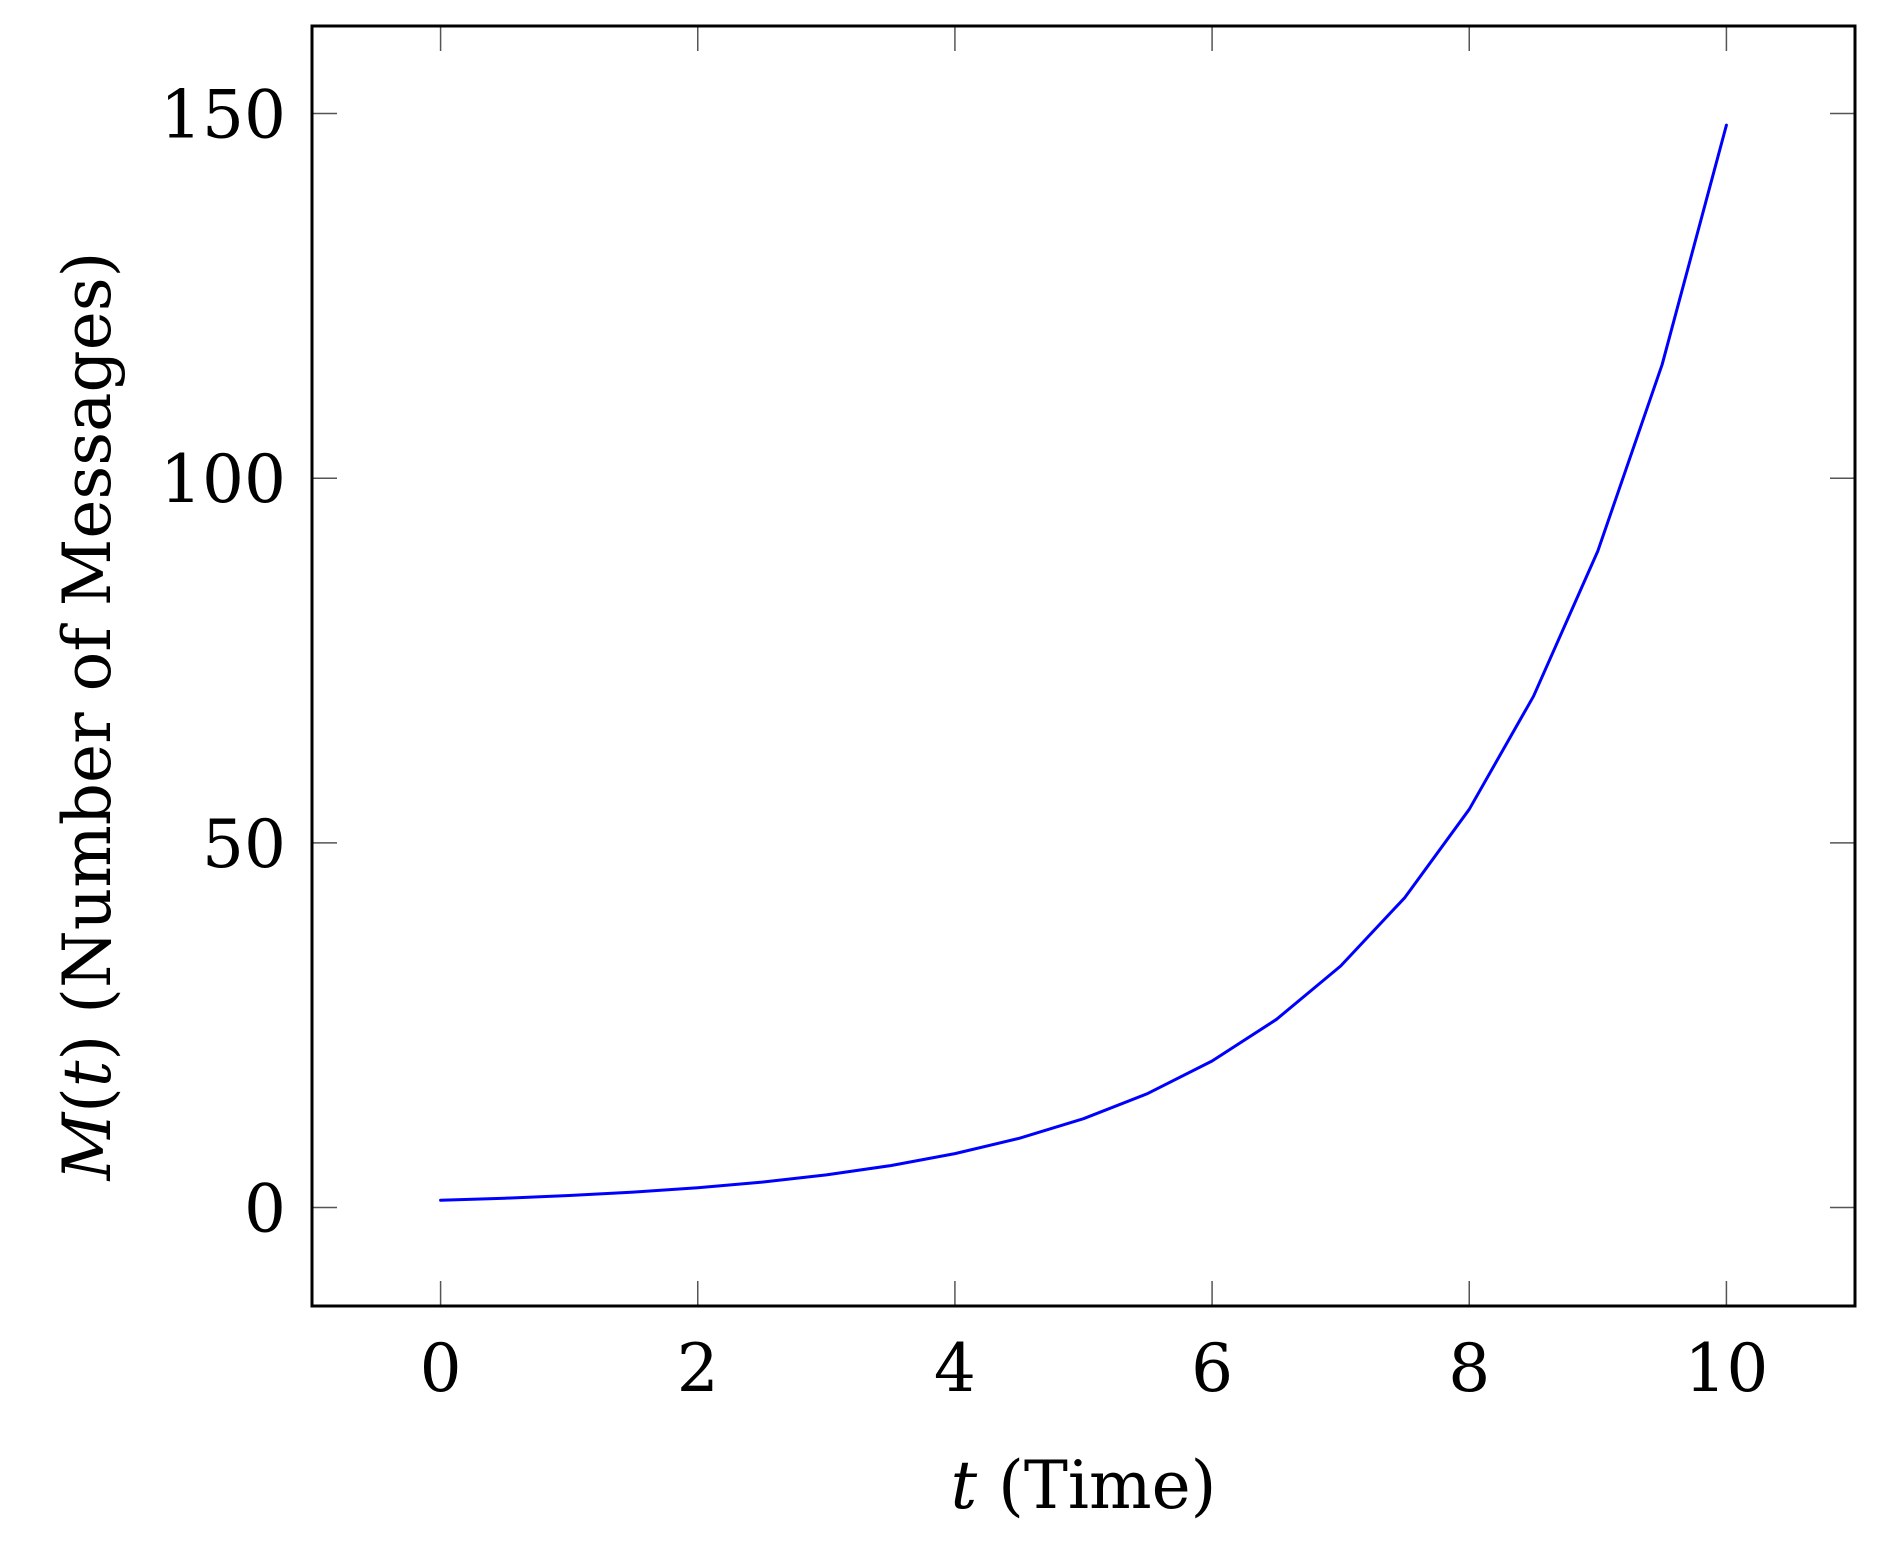  I want to click on x-tick-label: 4, so click(955, 1368).